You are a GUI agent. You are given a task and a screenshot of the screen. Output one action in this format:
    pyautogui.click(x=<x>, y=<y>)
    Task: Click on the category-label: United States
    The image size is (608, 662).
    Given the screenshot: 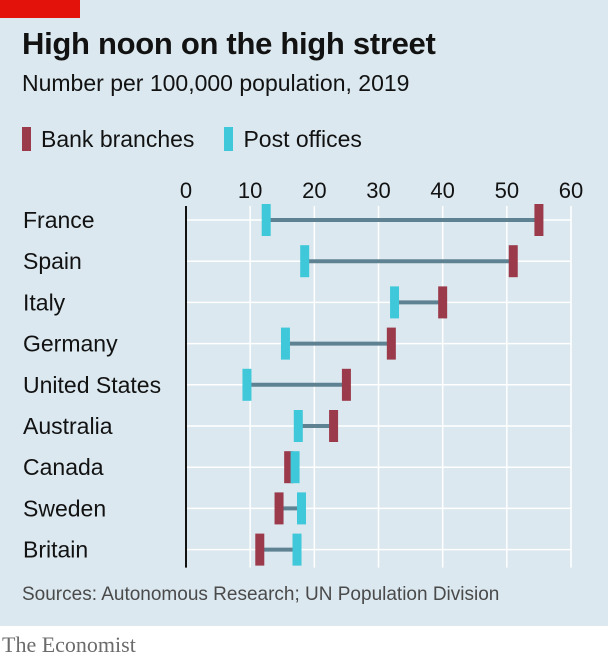 What is the action you would take?
    pyautogui.click(x=92, y=385)
    